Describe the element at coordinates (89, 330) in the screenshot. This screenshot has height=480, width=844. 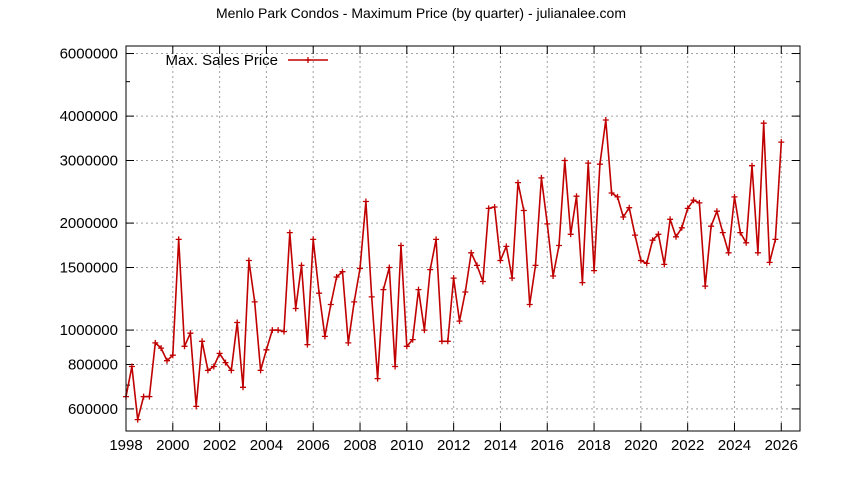
I see `y-tick-label: 1000000` at that location.